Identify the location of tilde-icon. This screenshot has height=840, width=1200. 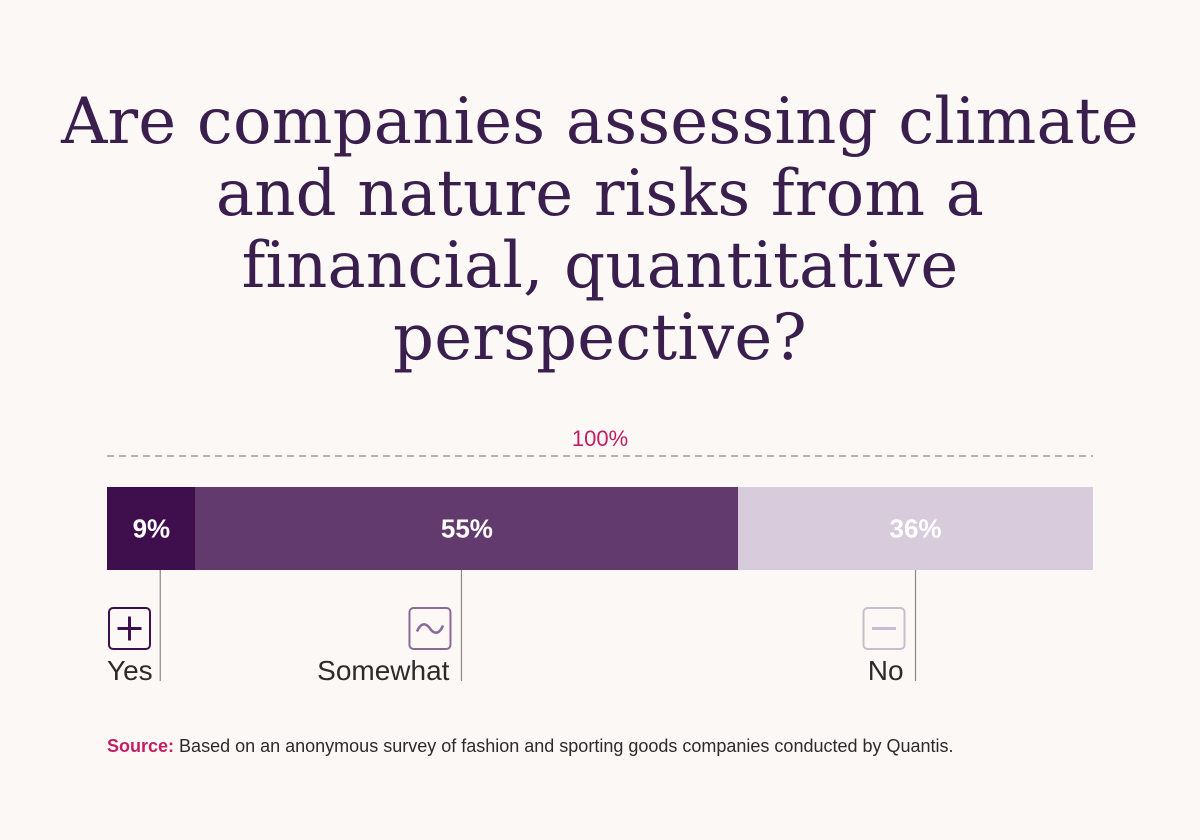
(430, 628).